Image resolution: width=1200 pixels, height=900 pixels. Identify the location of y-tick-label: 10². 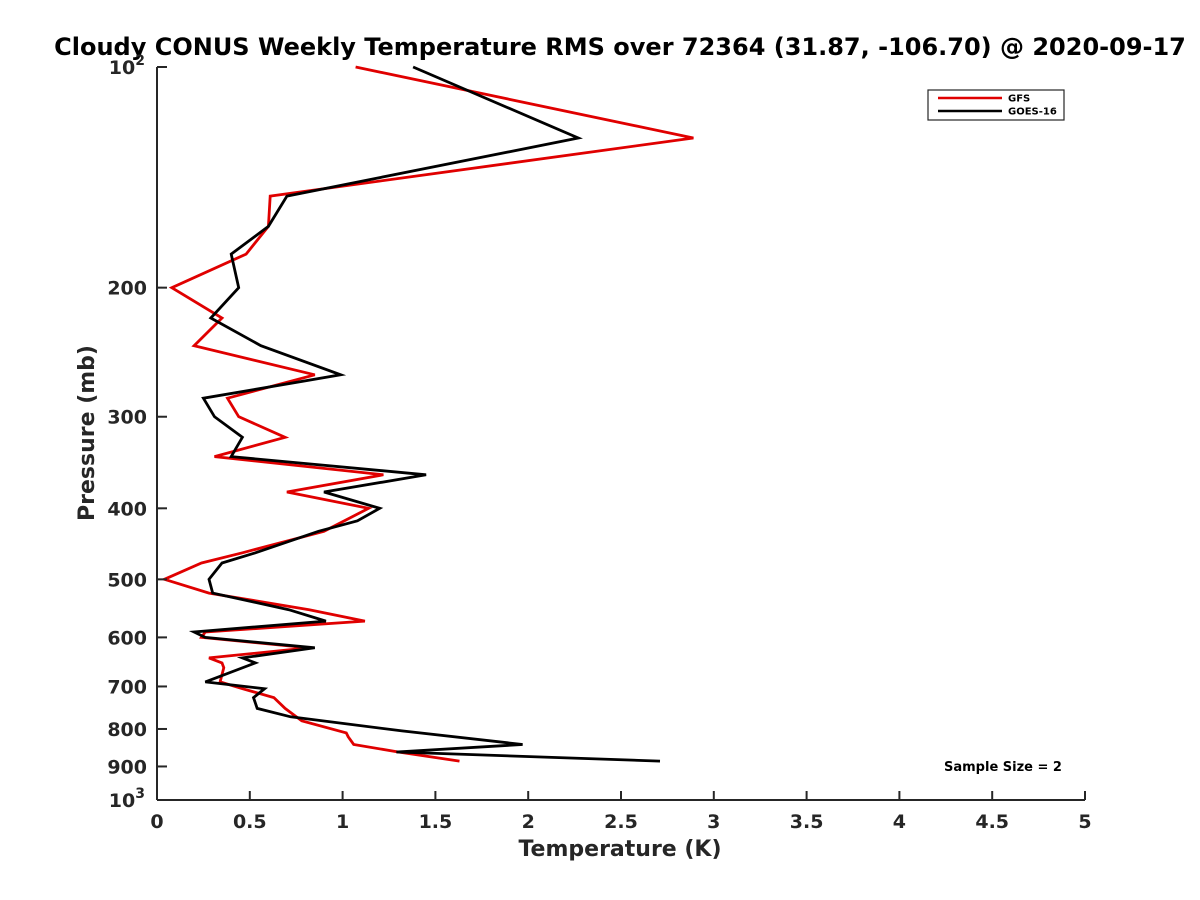
(127, 66).